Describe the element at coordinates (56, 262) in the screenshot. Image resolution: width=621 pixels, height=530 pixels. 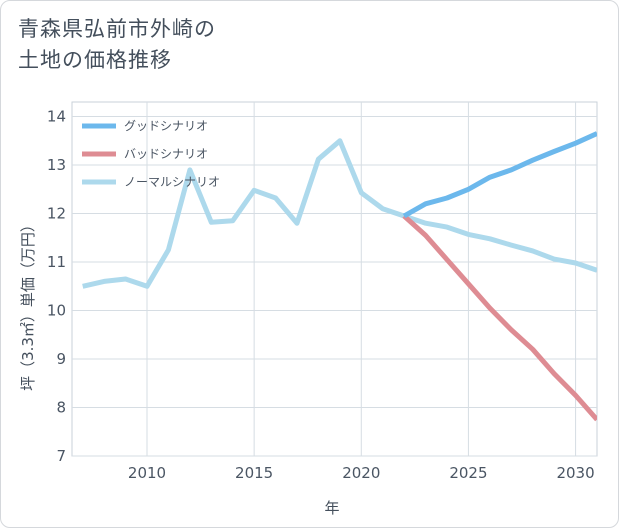
I see `y-tick-label: 11` at that location.